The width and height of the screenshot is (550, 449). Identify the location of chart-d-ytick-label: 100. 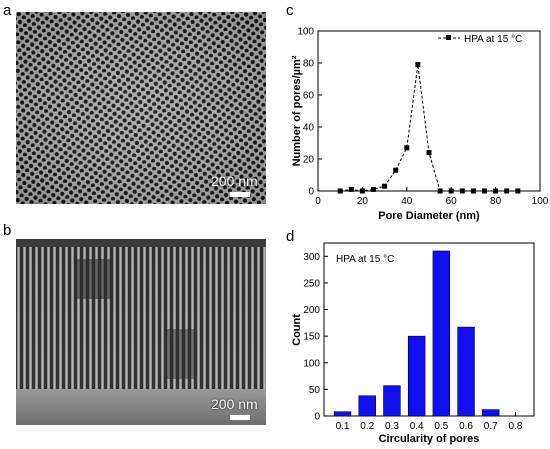
(311, 363).